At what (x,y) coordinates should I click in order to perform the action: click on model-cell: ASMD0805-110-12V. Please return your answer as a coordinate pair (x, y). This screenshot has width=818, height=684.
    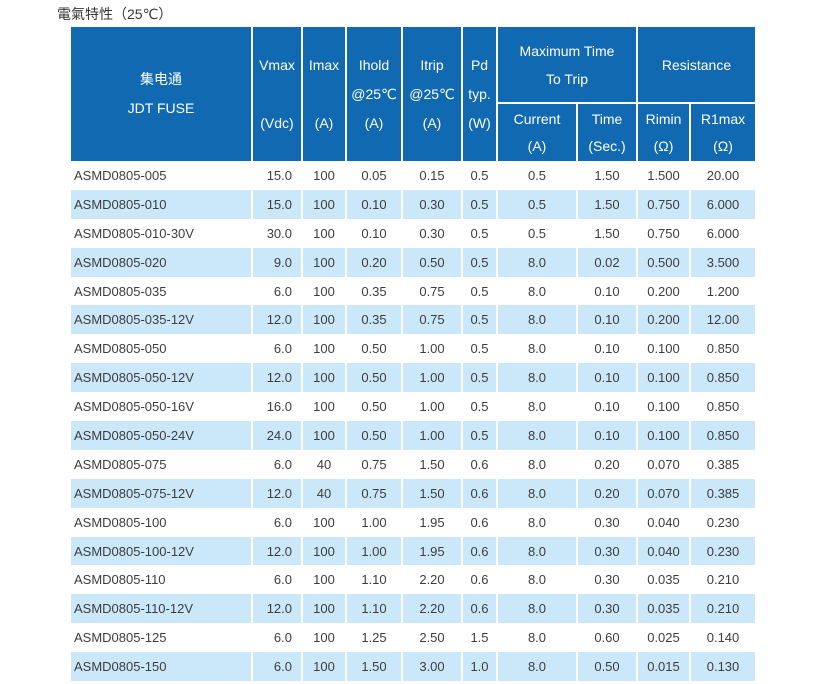
    Looking at the image, I should click on (162, 609).